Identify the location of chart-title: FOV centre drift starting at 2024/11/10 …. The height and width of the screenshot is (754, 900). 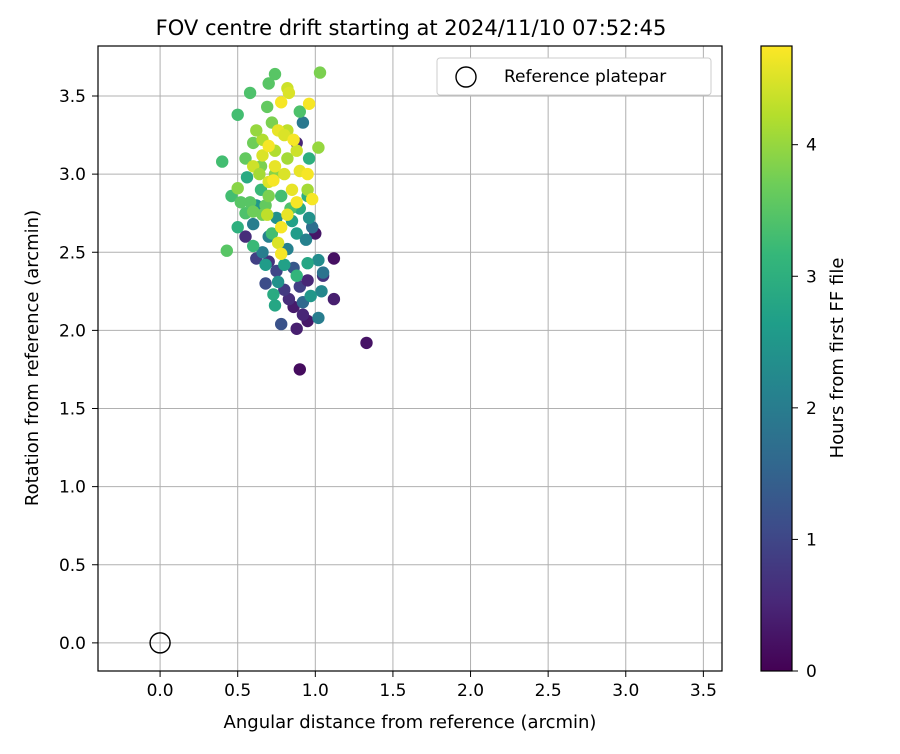
(411, 28).